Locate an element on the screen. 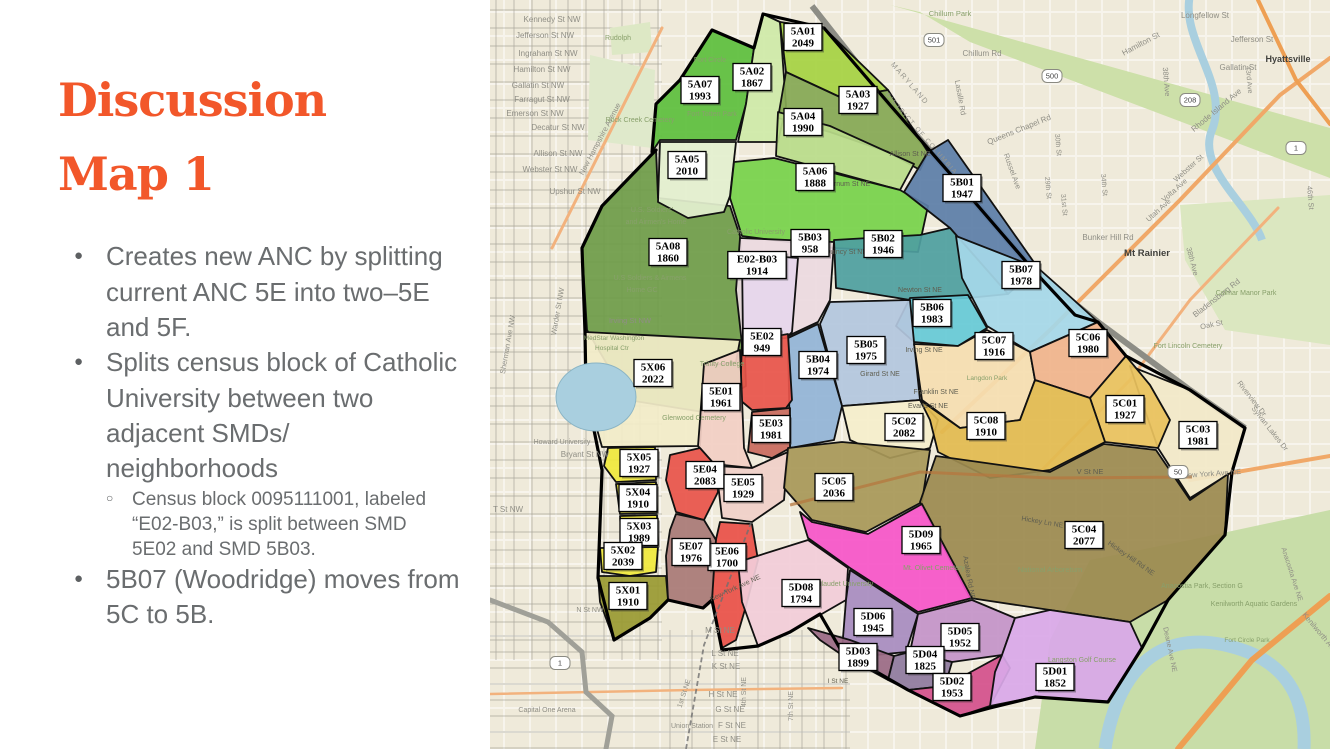 The image size is (1330, 749). basemap-label: Longfellow St is located at coordinates (1205, 15).